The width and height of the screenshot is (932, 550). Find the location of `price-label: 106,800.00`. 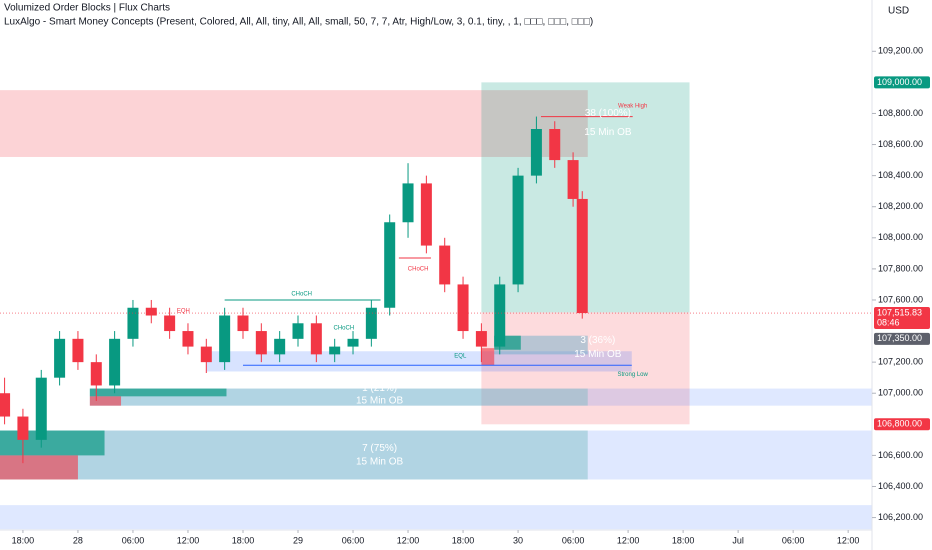

price-label: 106,800.00 is located at coordinates (899, 424).